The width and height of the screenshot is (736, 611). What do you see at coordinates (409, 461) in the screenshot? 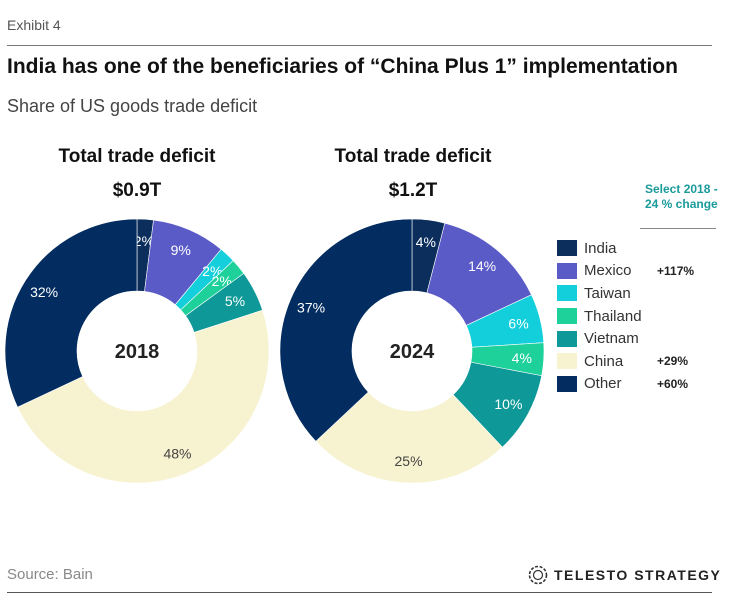
I see `slice-label-china-2024: 25%` at bounding box center [409, 461].